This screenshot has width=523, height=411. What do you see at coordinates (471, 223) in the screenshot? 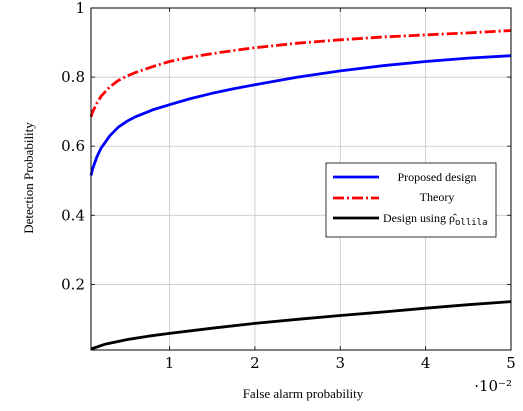
I see `legend-label-design-ollila-subscript: ollila` at bounding box center [471, 223].